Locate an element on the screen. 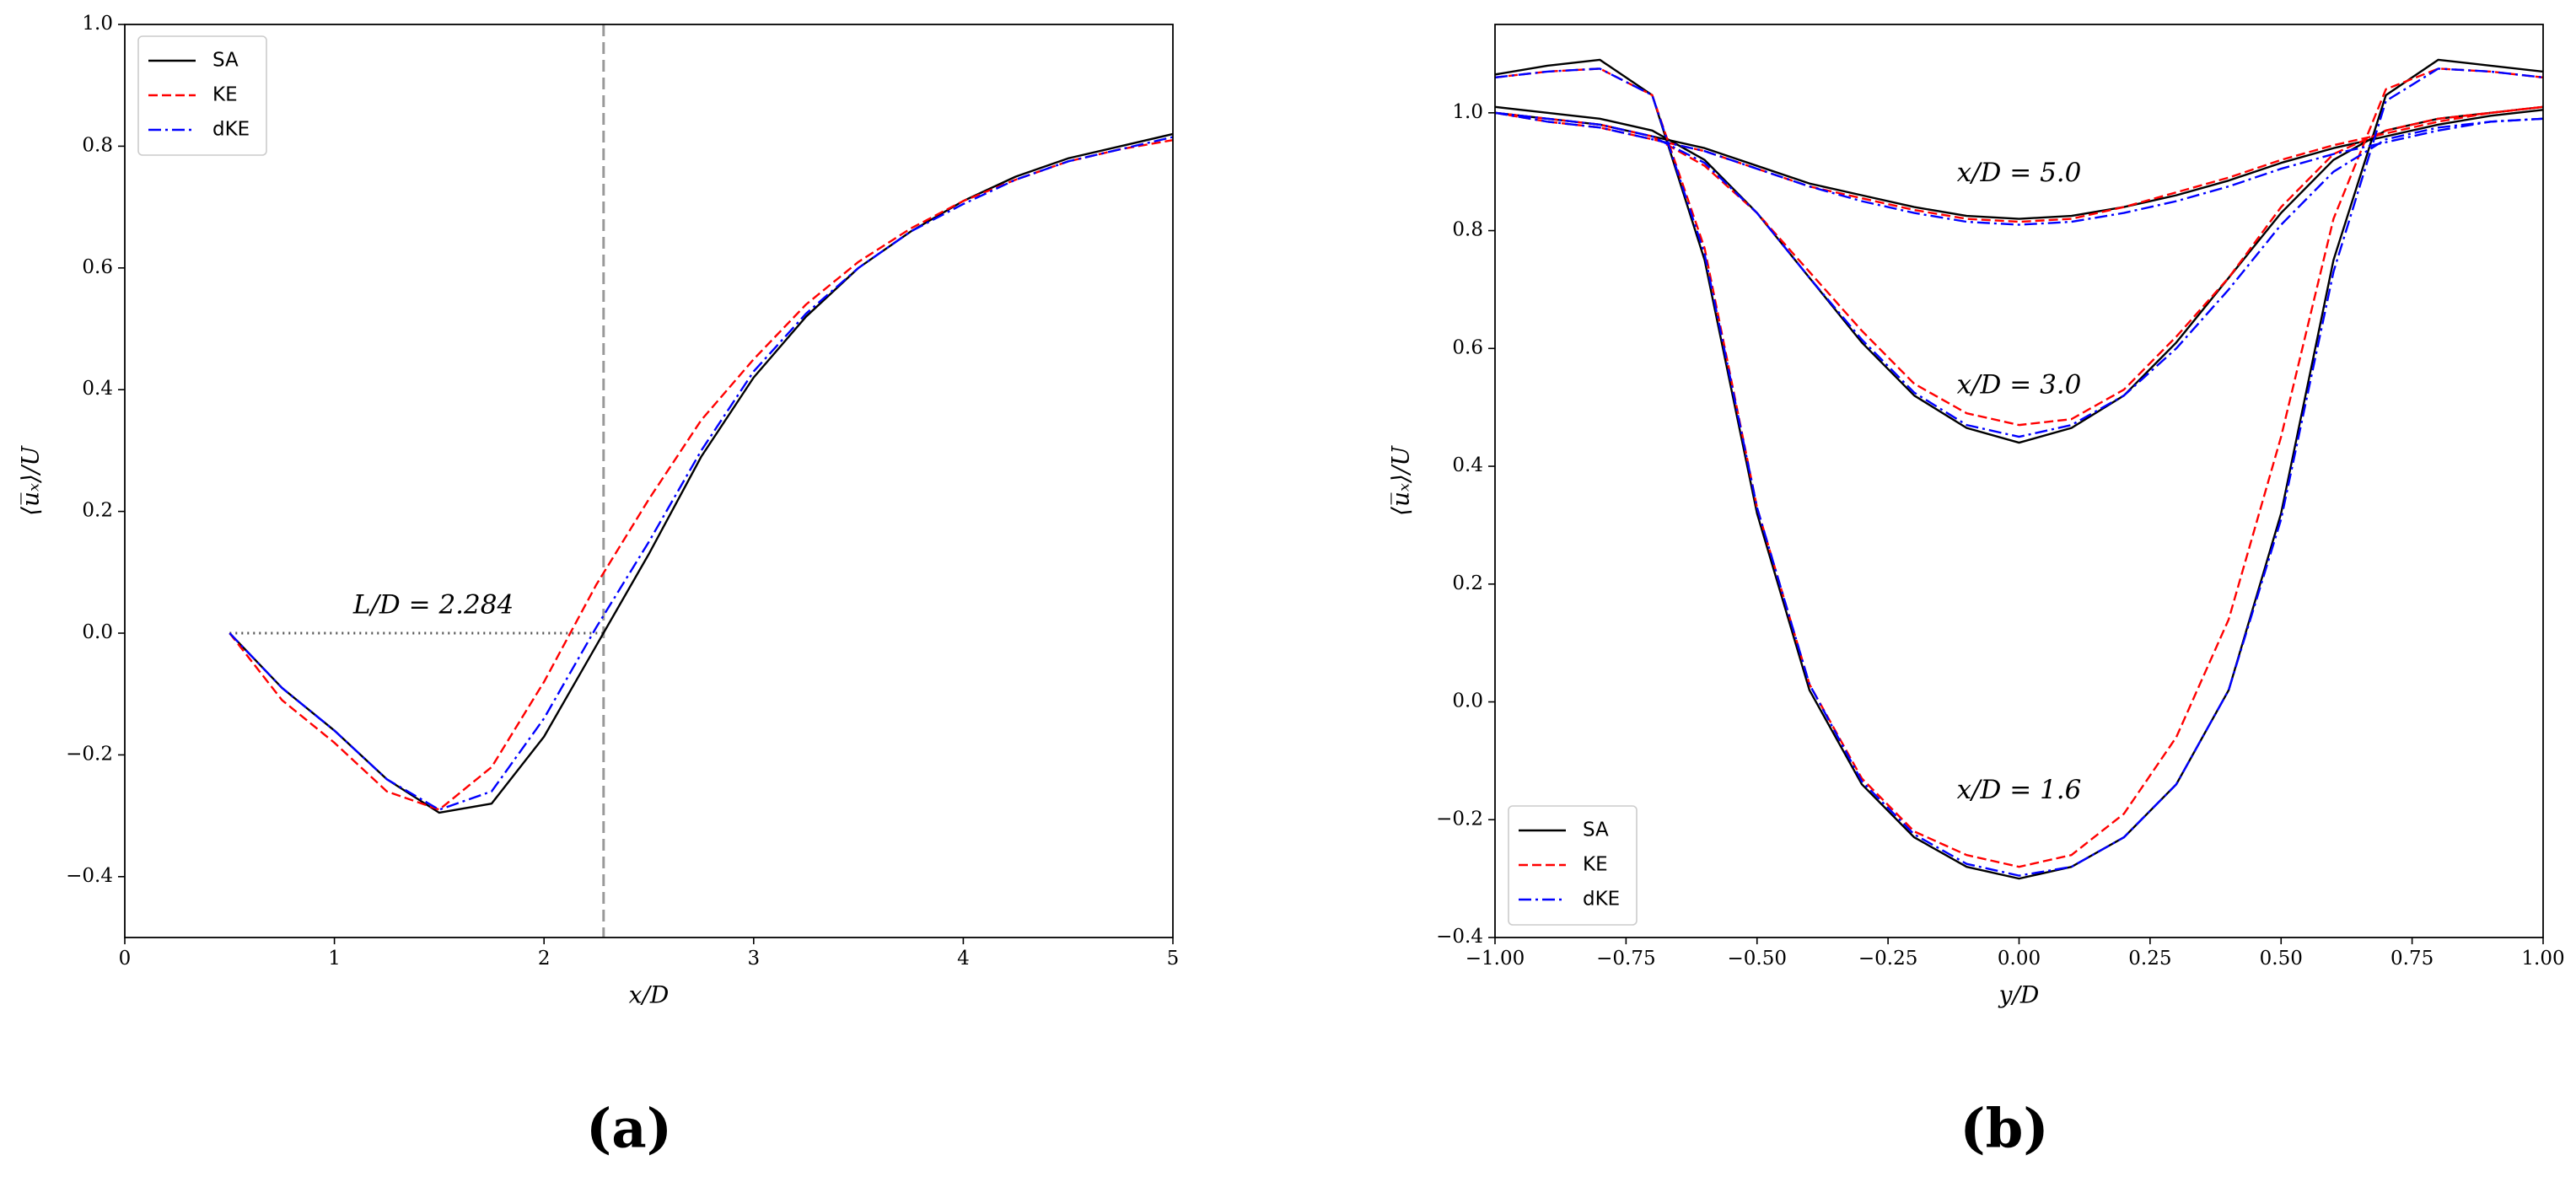 The width and height of the screenshot is (2576, 1182). x-tick-label: 0.75 is located at coordinates (2412, 959).